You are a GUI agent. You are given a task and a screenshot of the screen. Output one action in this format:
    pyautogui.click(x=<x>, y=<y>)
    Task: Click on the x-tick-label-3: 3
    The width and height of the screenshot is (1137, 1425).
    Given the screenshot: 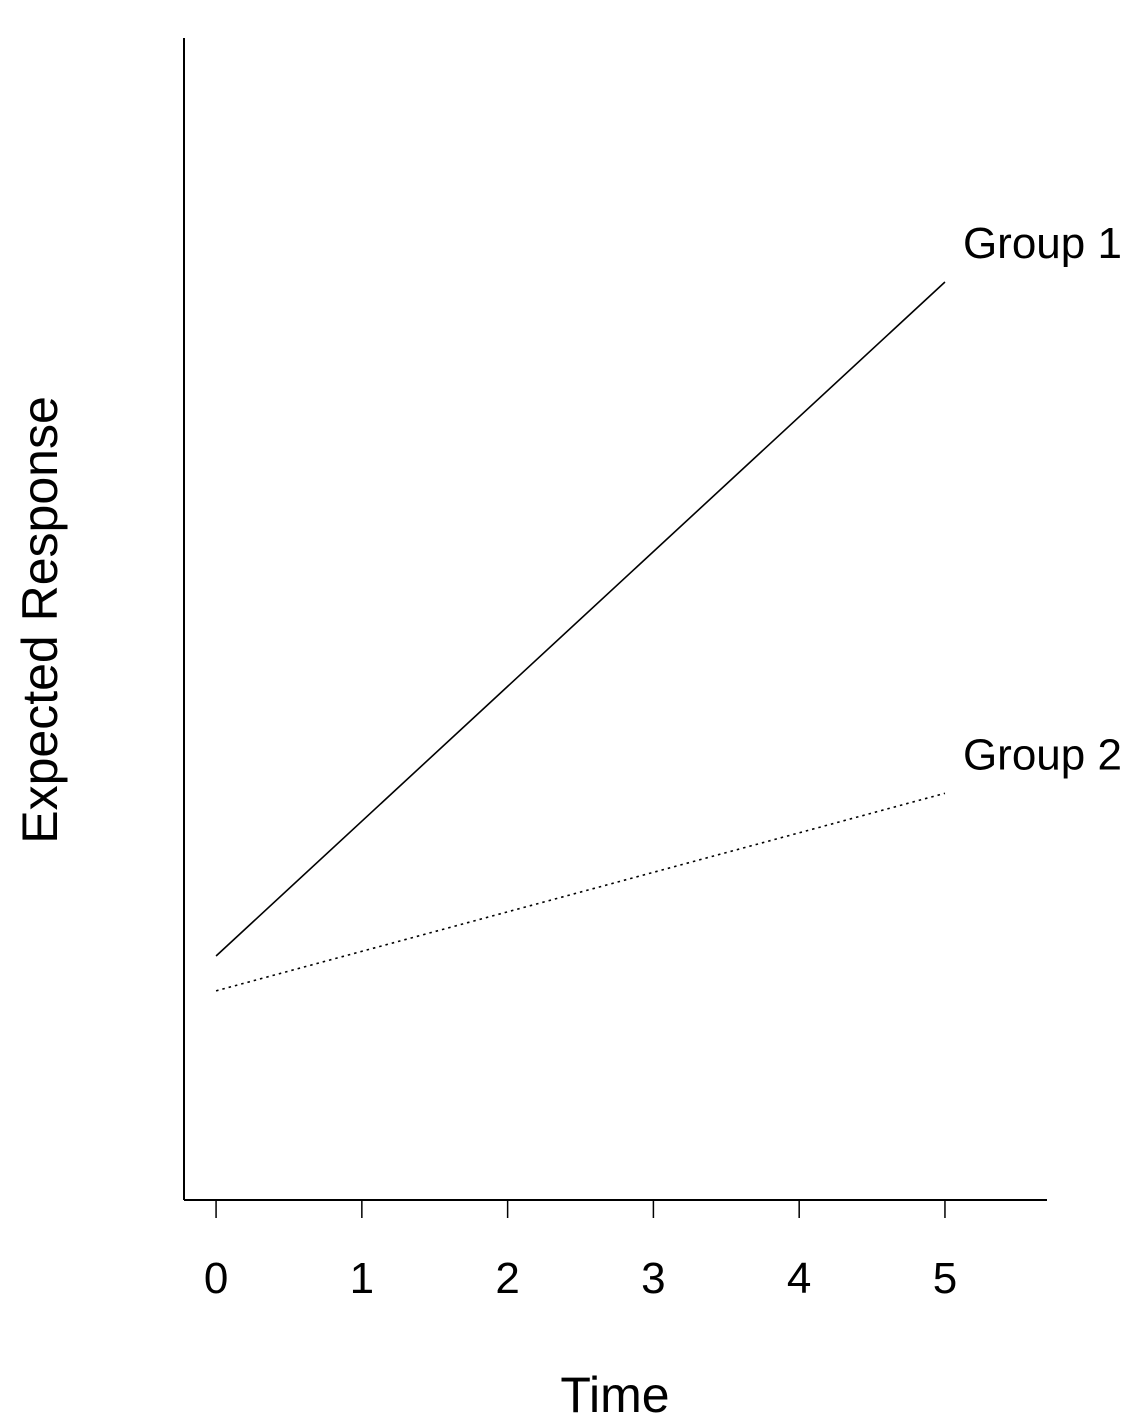 What is the action you would take?
    pyautogui.click(x=653, y=1278)
    